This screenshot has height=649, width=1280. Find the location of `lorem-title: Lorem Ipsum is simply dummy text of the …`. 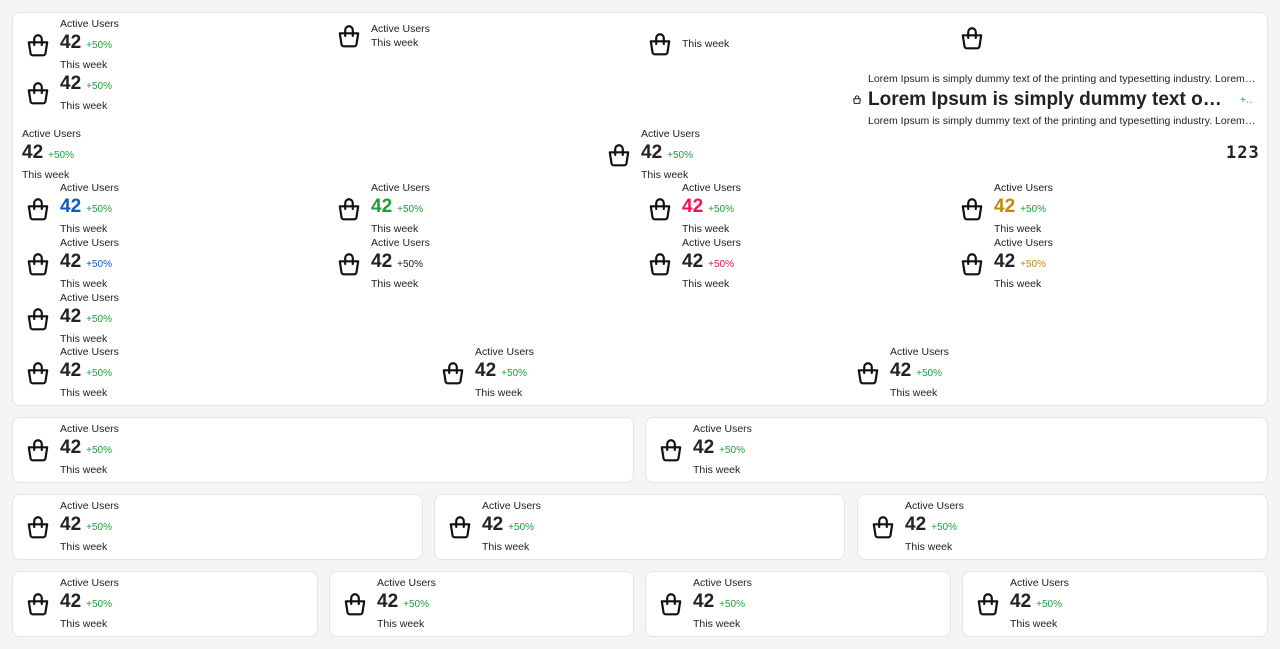

lorem-title: Lorem Ipsum is simply dummy text of the … is located at coordinates (1048, 99).